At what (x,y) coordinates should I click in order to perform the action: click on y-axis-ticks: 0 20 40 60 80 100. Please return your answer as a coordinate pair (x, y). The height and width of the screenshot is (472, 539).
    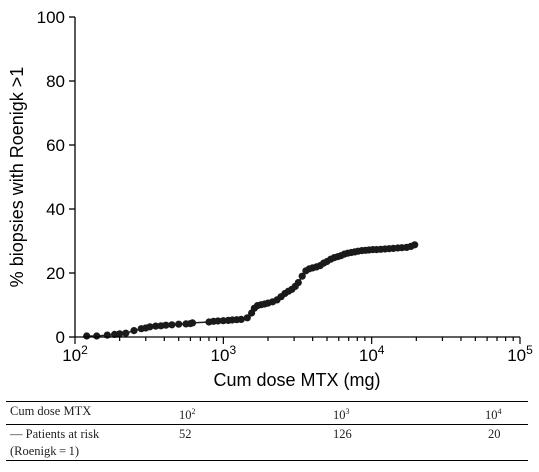
    Looking at the image, I should click on (56, 177).